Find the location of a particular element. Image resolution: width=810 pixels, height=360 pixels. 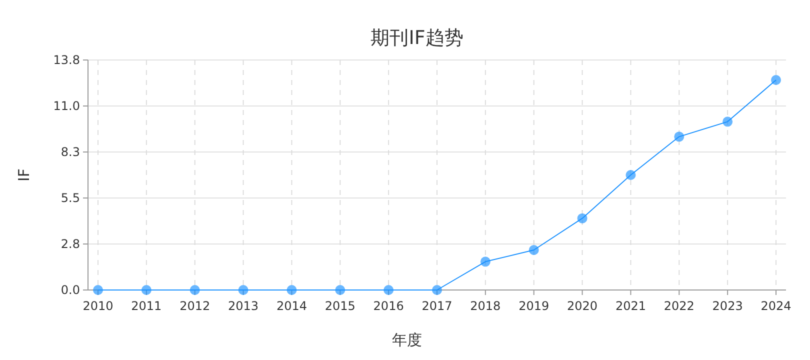

x-tick-label: 2021 is located at coordinates (630, 306).